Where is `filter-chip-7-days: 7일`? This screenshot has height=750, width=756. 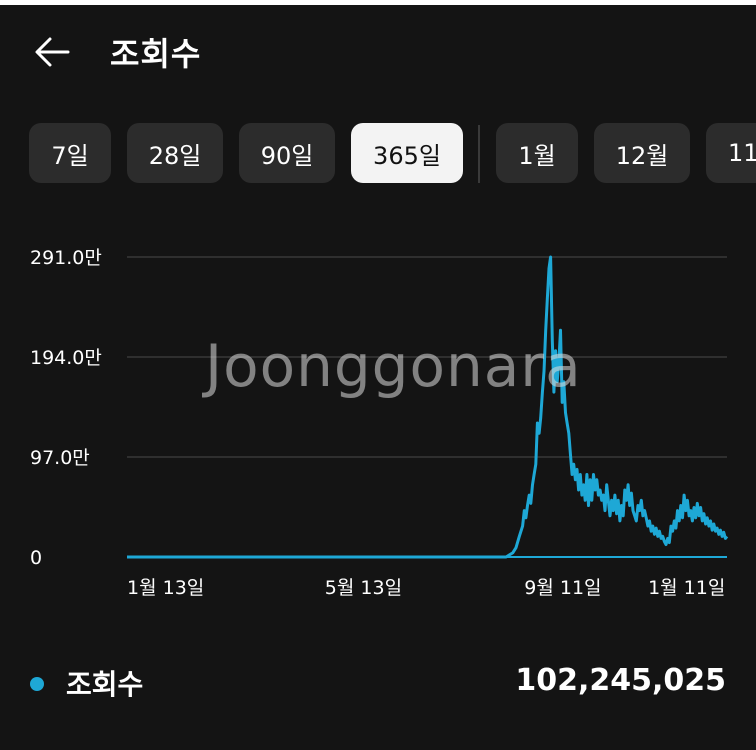
filter-chip-7-days: 7일 is located at coordinates (70, 153).